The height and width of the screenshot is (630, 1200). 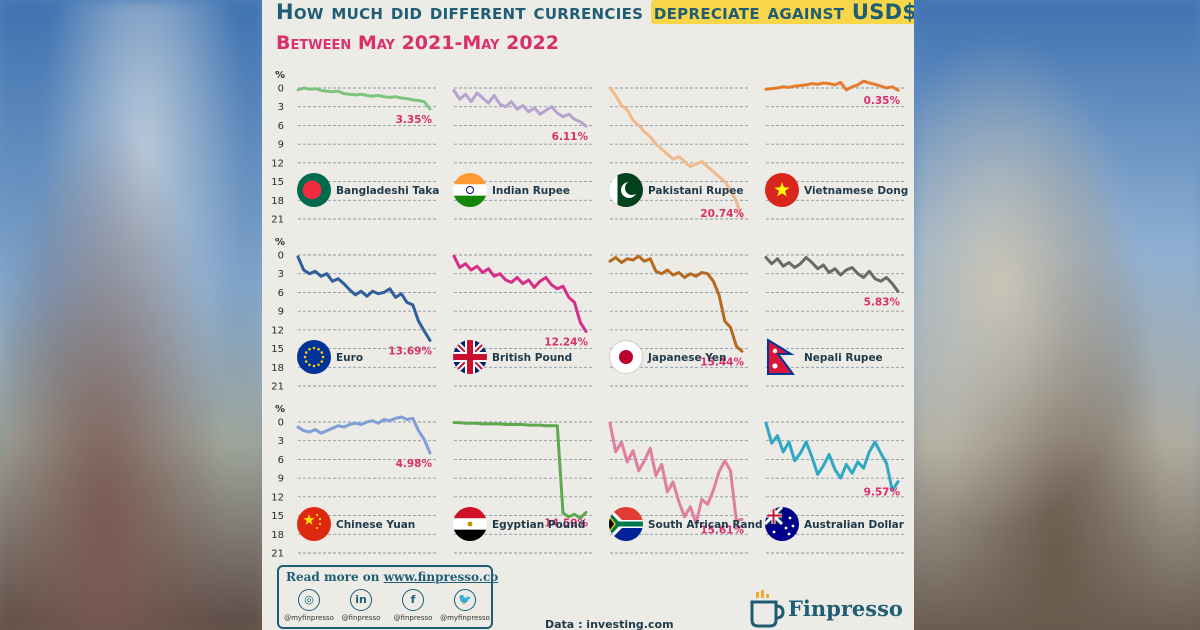 I want to click on percent-label: 13.69%, so click(x=410, y=351).